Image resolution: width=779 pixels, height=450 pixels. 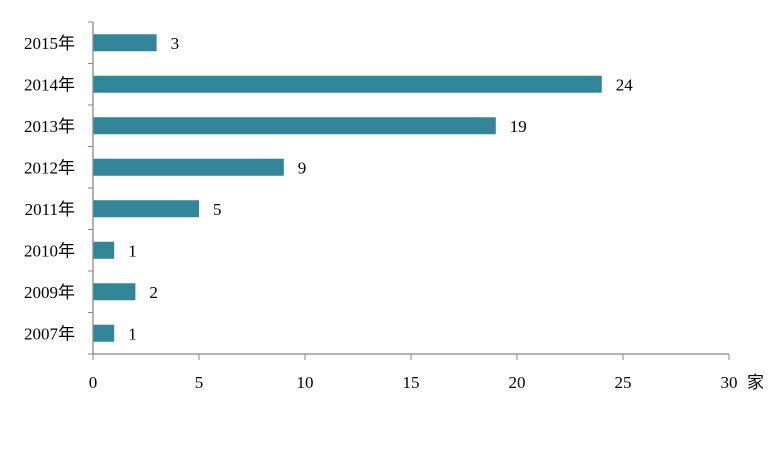 What do you see at coordinates (625, 84) in the screenshot?
I see `value-label-1: 24` at bounding box center [625, 84].